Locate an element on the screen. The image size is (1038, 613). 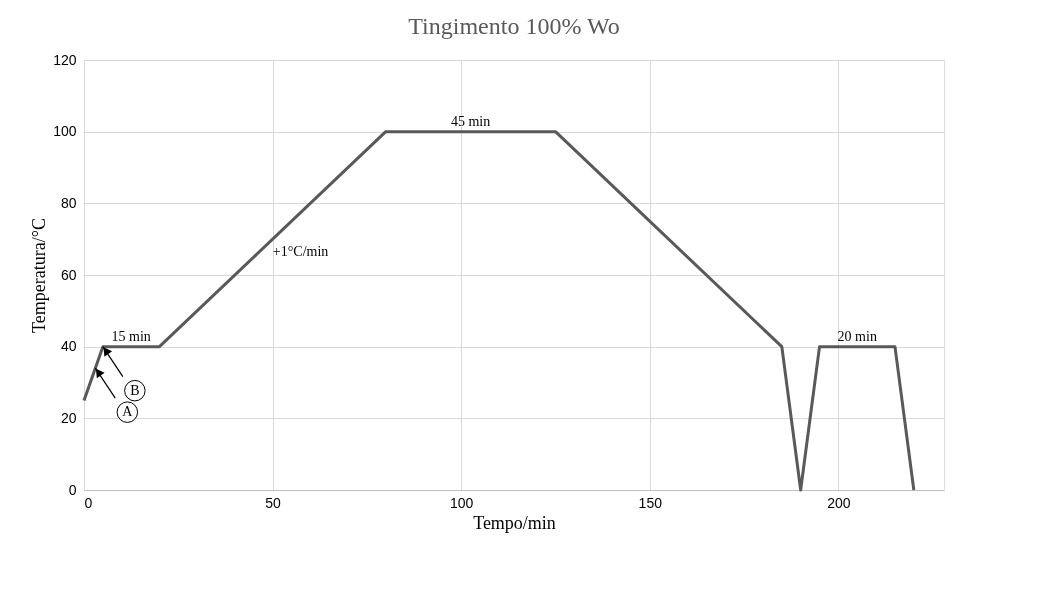
annotation: +1°C/min is located at coordinates (300, 252).